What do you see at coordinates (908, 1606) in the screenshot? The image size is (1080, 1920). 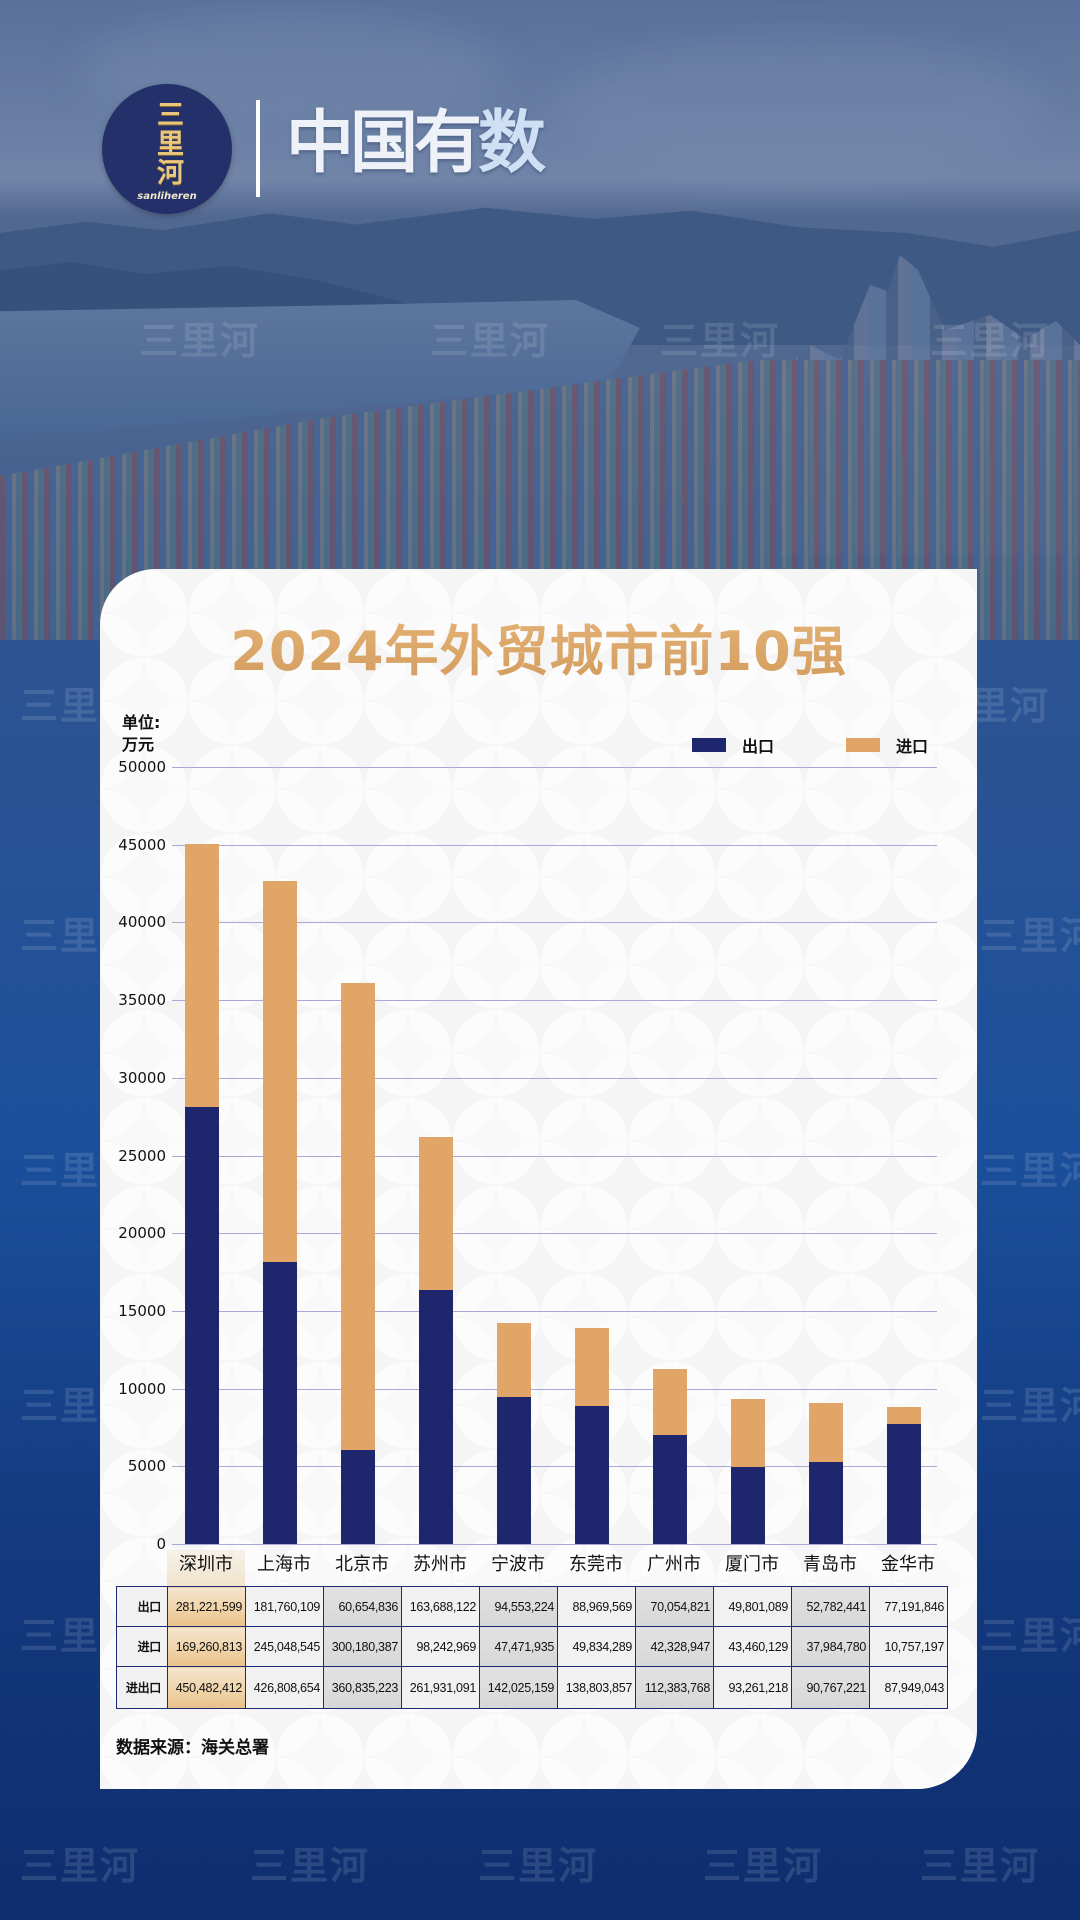 I see `table-cell: 77,191,846` at bounding box center [908, 1606].